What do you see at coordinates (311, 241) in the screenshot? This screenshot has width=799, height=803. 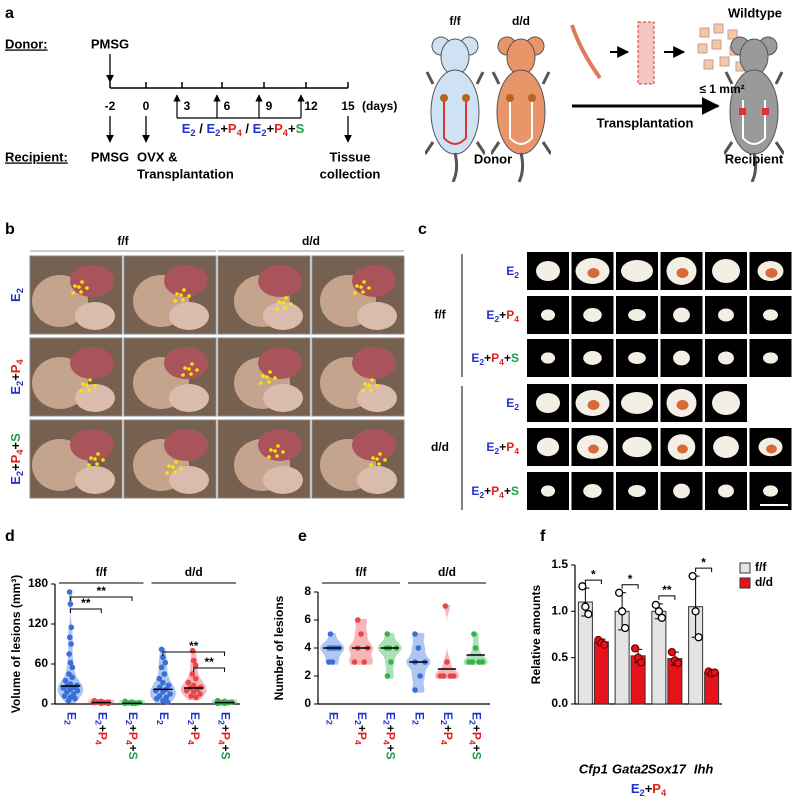 I see `genotype-header: d/d` at bounding box center [311, 241].